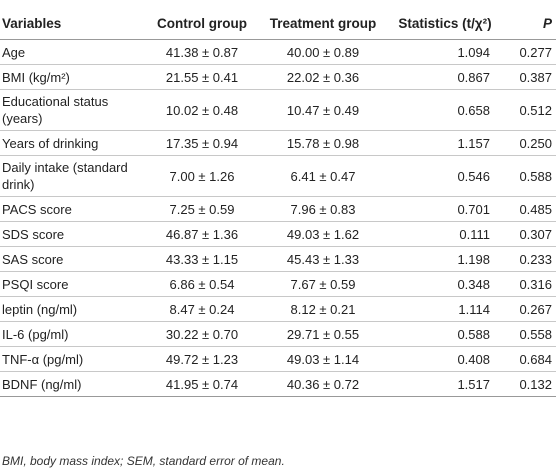 The image size is (556, 474). I want to click on cell-variable: BMI (kg/m²), so click(73, 77).